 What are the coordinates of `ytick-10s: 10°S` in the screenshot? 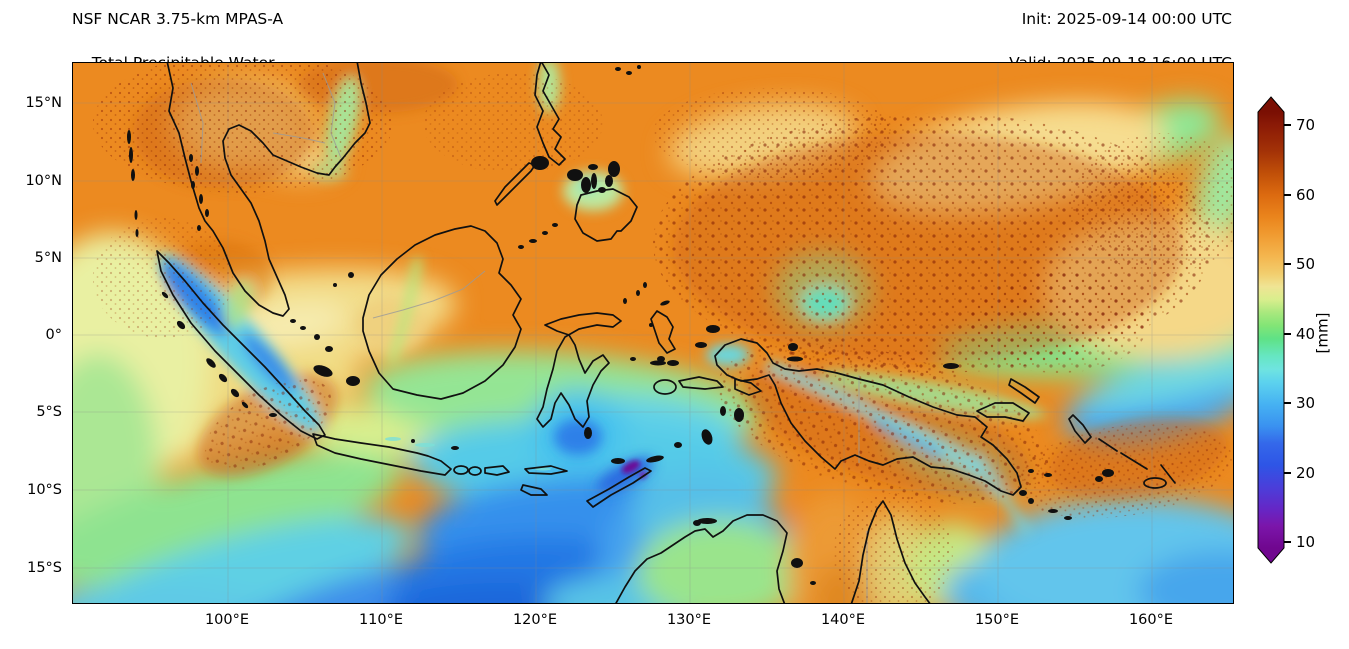 It's located at (44, 490).